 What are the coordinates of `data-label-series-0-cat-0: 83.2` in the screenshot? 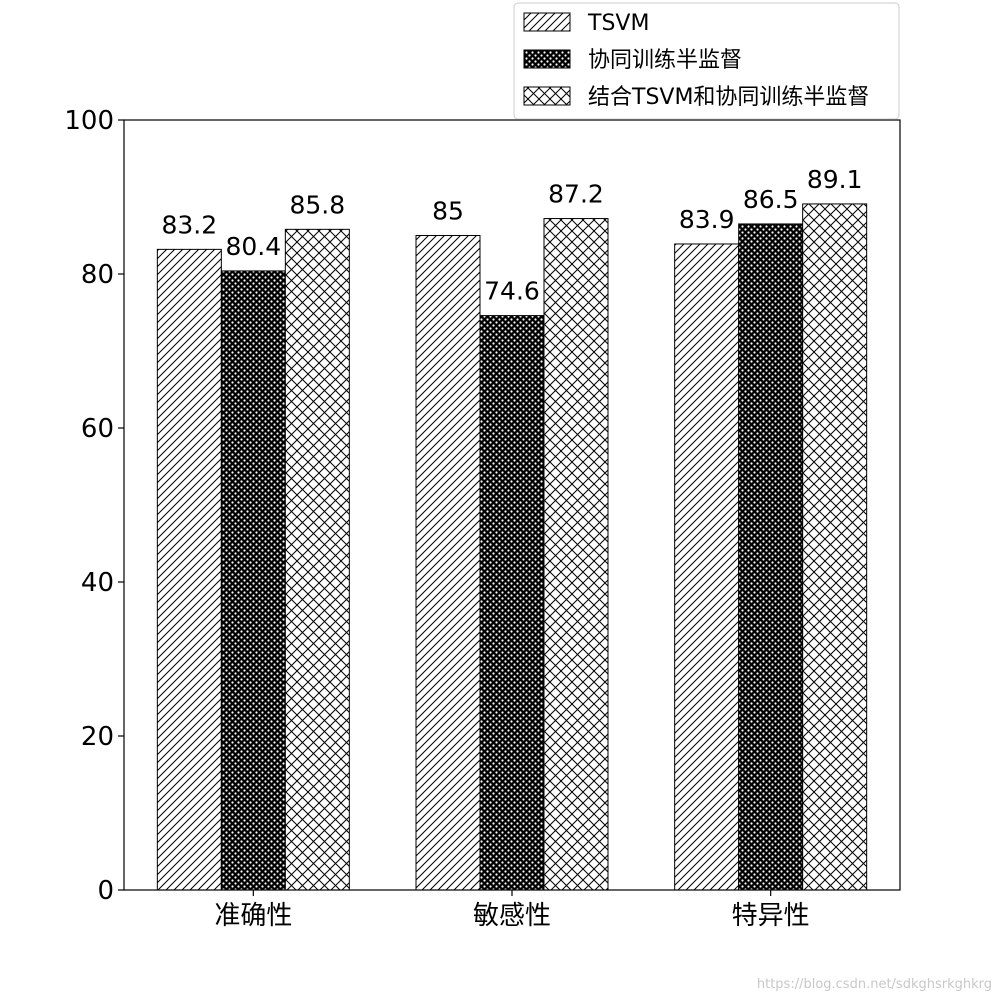 It's located at (189, 224).